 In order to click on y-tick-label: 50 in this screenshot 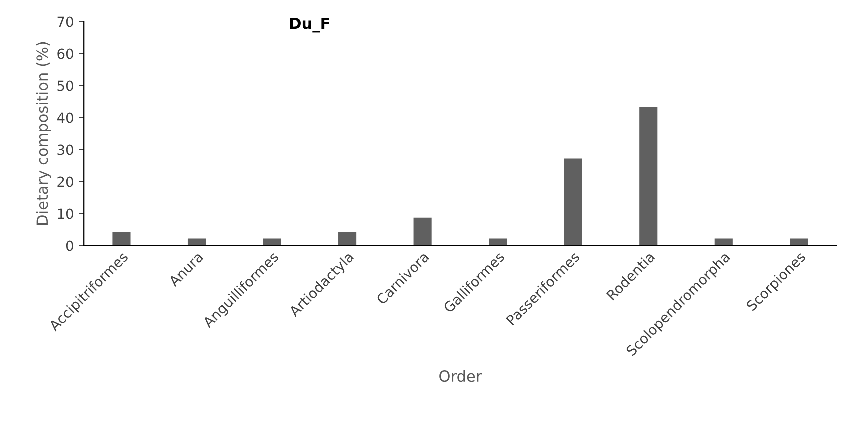, I will do `click(66, 86)`.